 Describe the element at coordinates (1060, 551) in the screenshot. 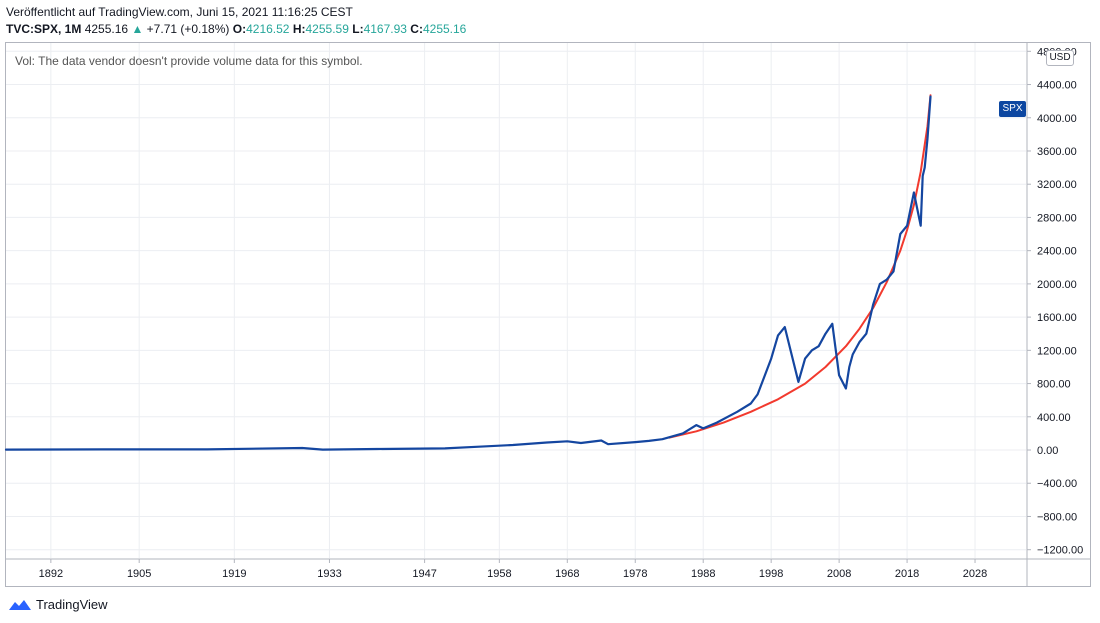

I see `y-tick-label: −1200.00` at that location.